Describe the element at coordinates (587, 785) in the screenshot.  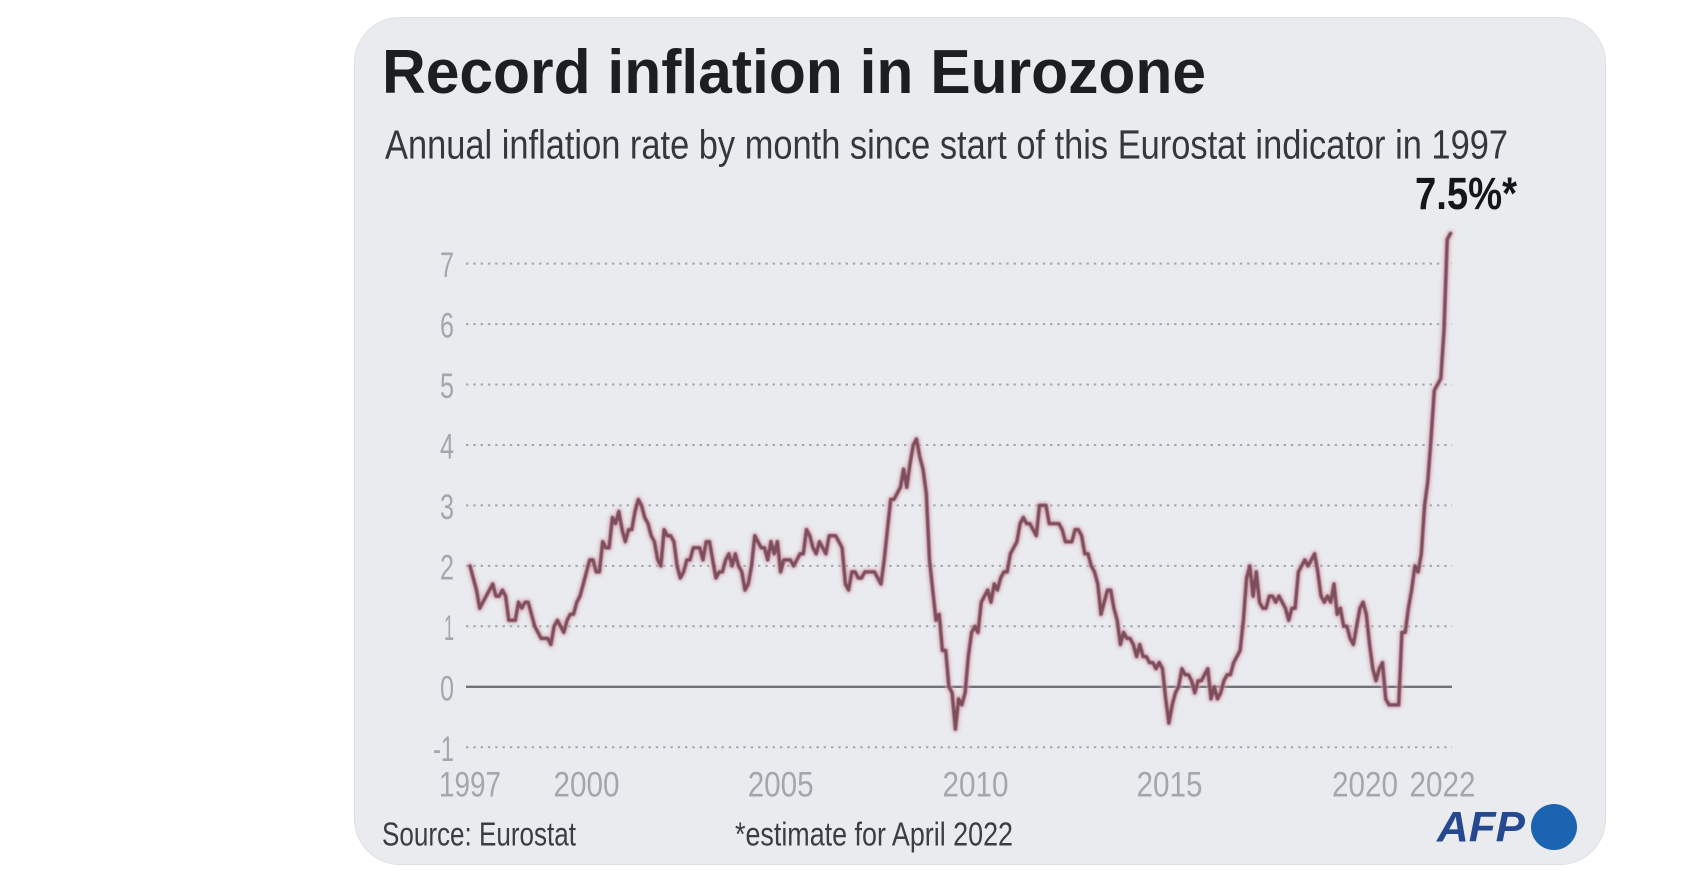
I see `svg-text: 2000` at that location.